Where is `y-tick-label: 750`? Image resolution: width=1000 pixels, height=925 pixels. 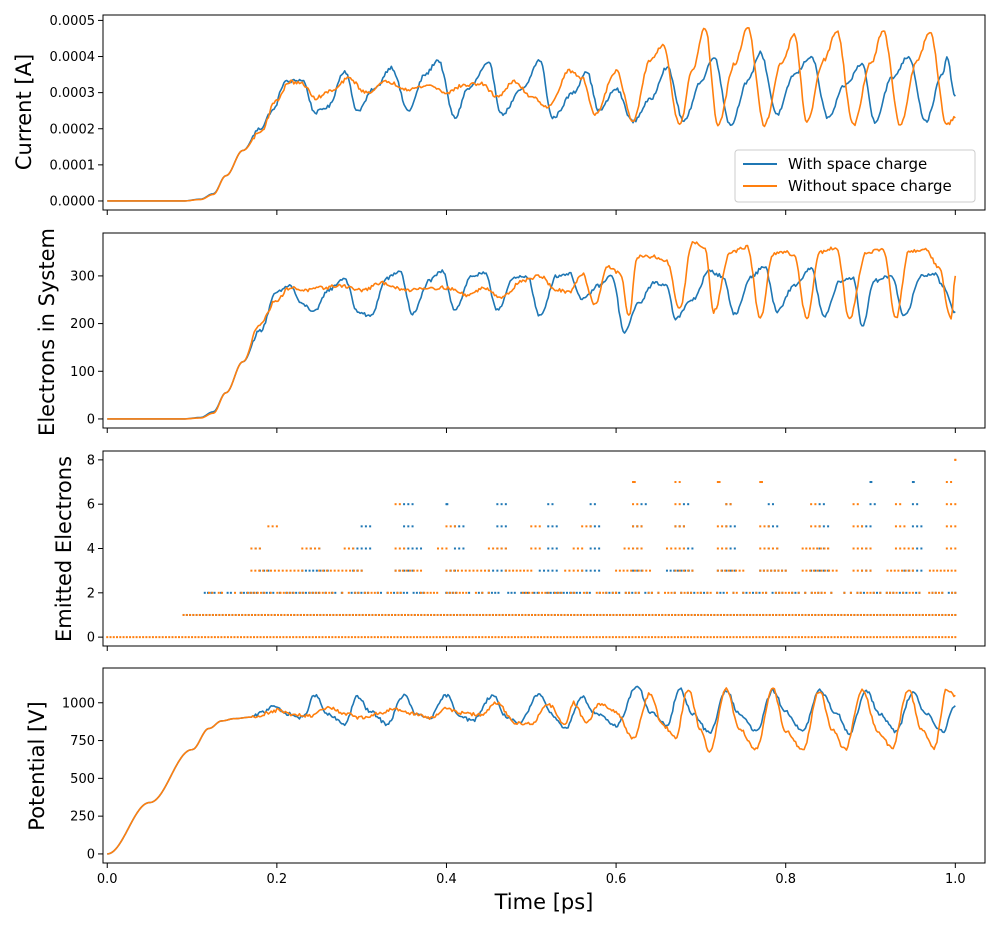
y-tick-label: 750 is located at coordinates (82, 741).